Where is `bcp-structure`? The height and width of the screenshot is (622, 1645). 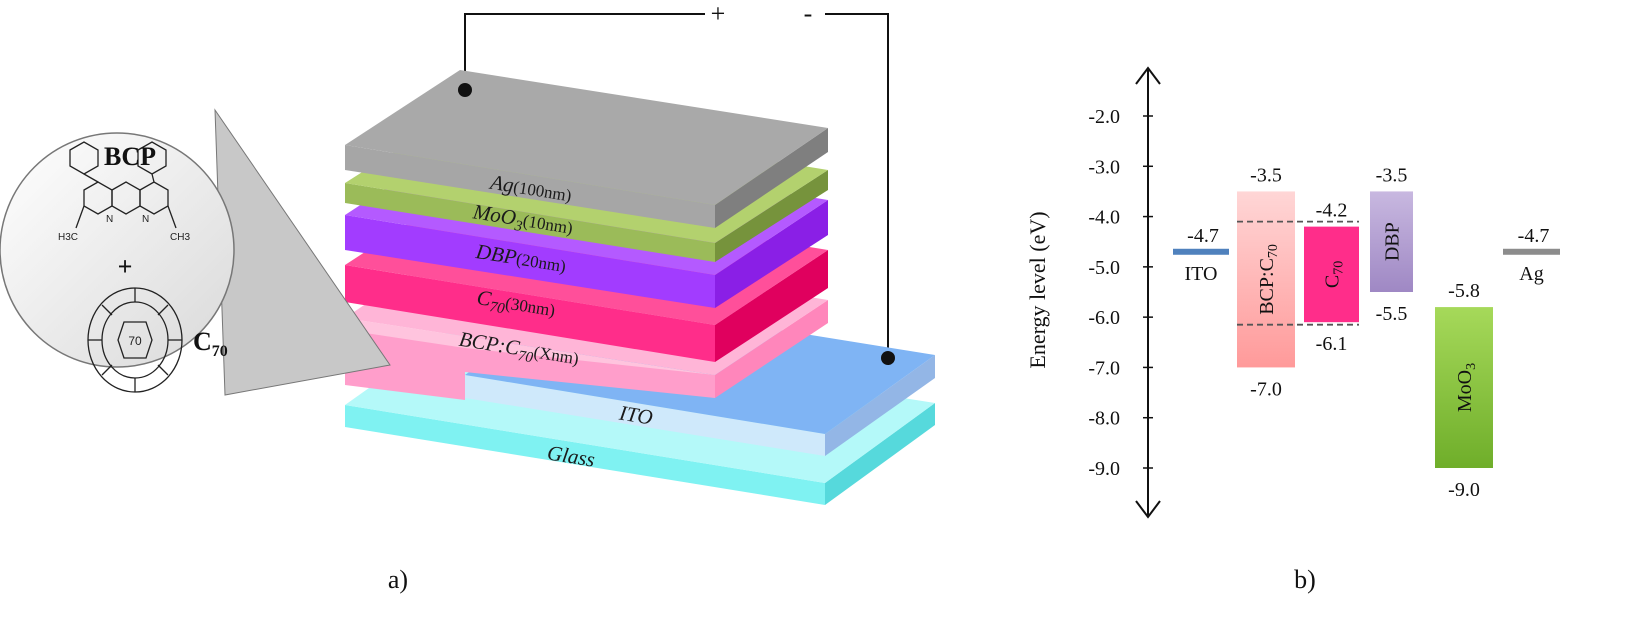 bcp-structure is located at coordinates (123, 185).